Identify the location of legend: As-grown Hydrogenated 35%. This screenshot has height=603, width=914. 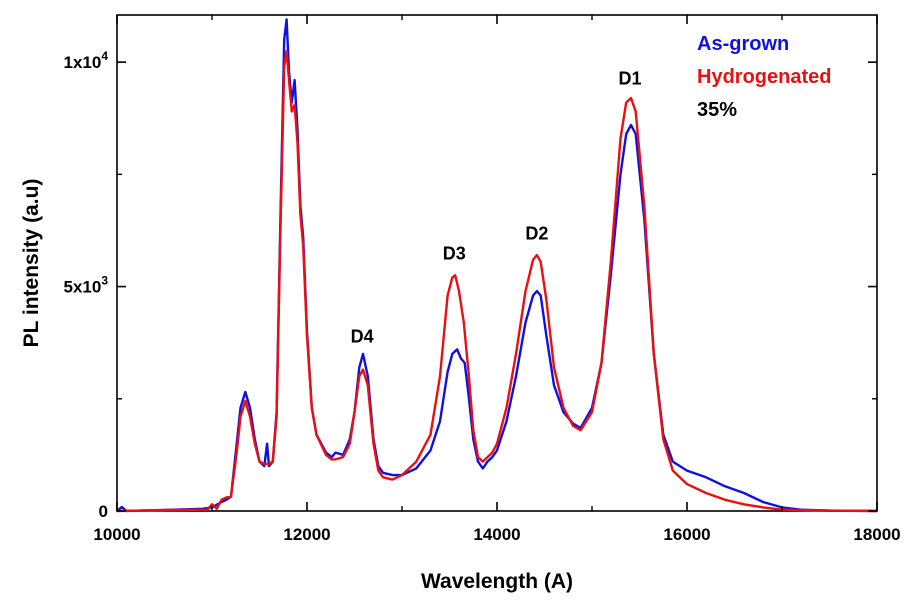
(764, 77).